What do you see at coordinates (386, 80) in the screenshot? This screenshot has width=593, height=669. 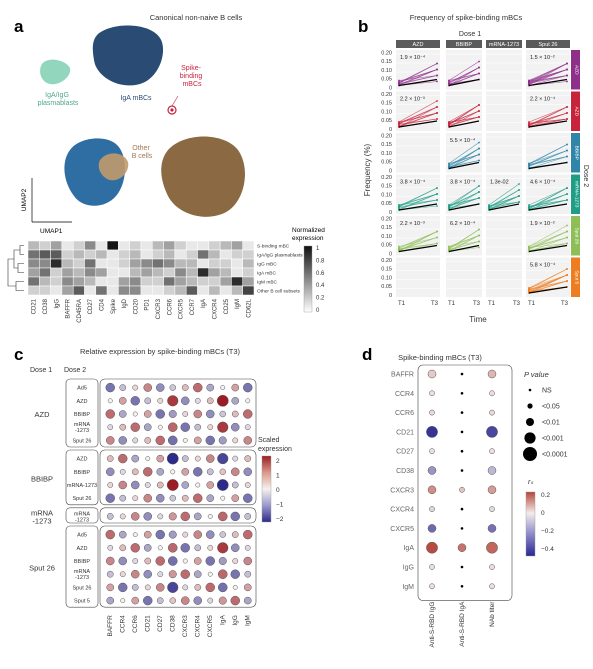 I see `y-tick-label: 0.05` at bounding box center [386, 80].